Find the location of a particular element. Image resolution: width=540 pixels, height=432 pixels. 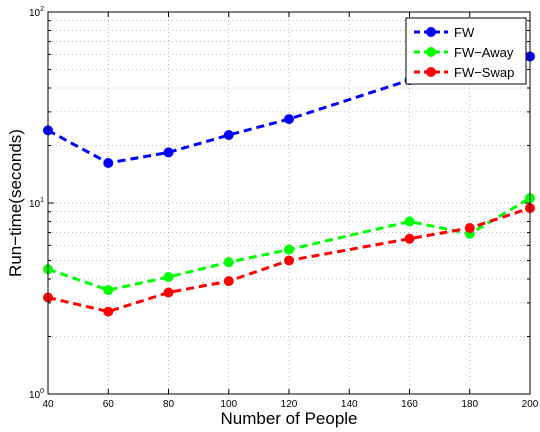

x-tick-label: 80 is located at coordinates (169, 404).